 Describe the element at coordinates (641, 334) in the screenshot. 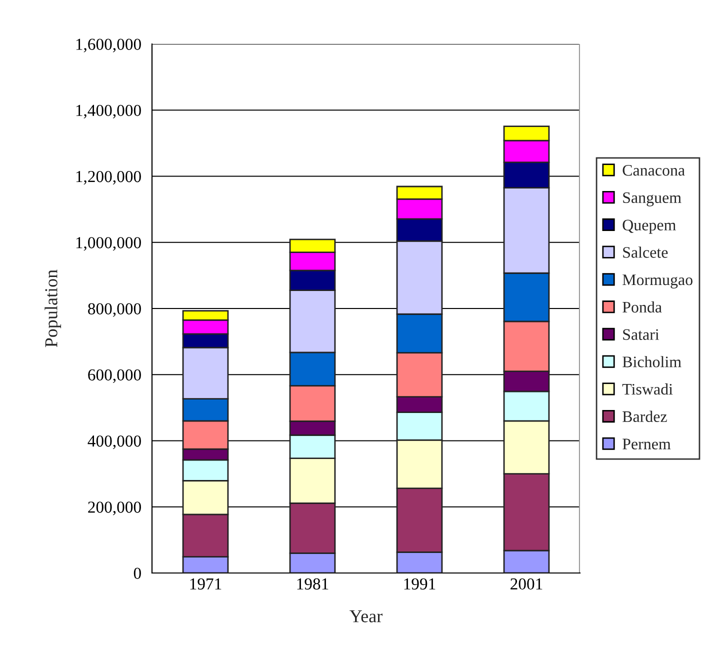

I see `legend-label: Satari` at that location.